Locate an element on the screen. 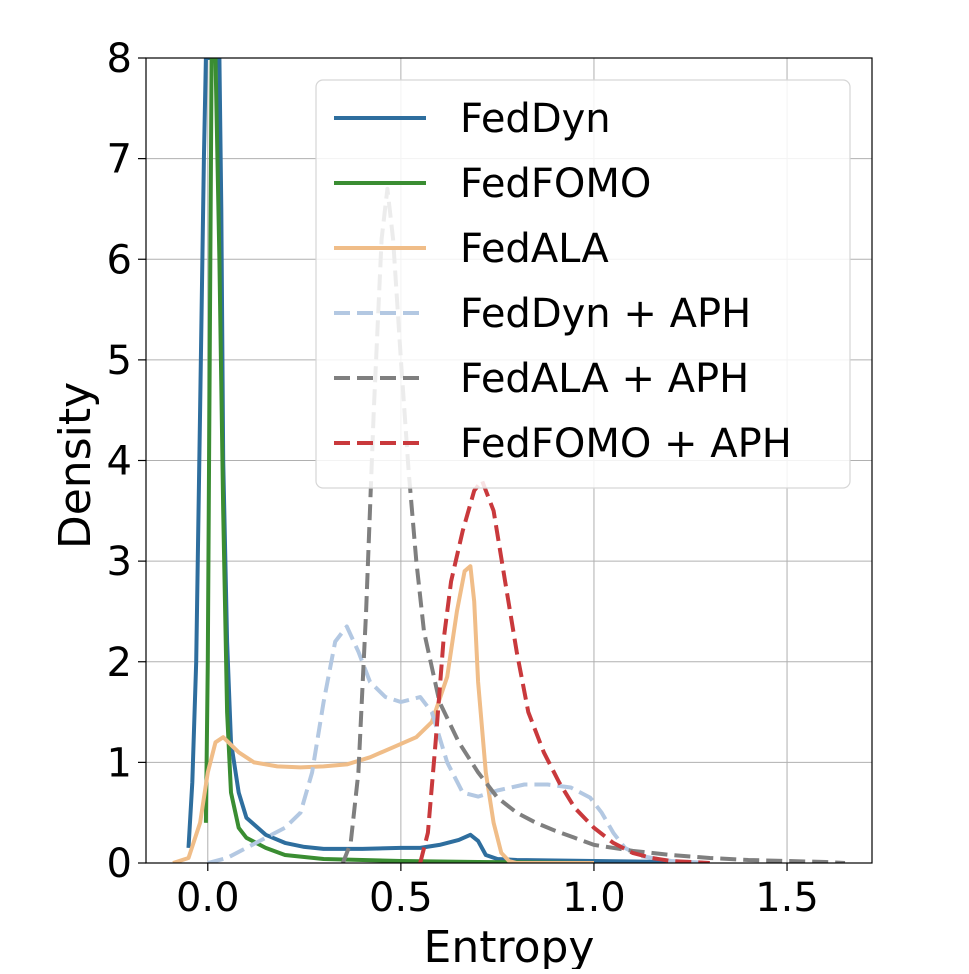 The height and width of the screenshot is (974, 969). x-tick-label: 1.5 is located at coordinates (787, 898).